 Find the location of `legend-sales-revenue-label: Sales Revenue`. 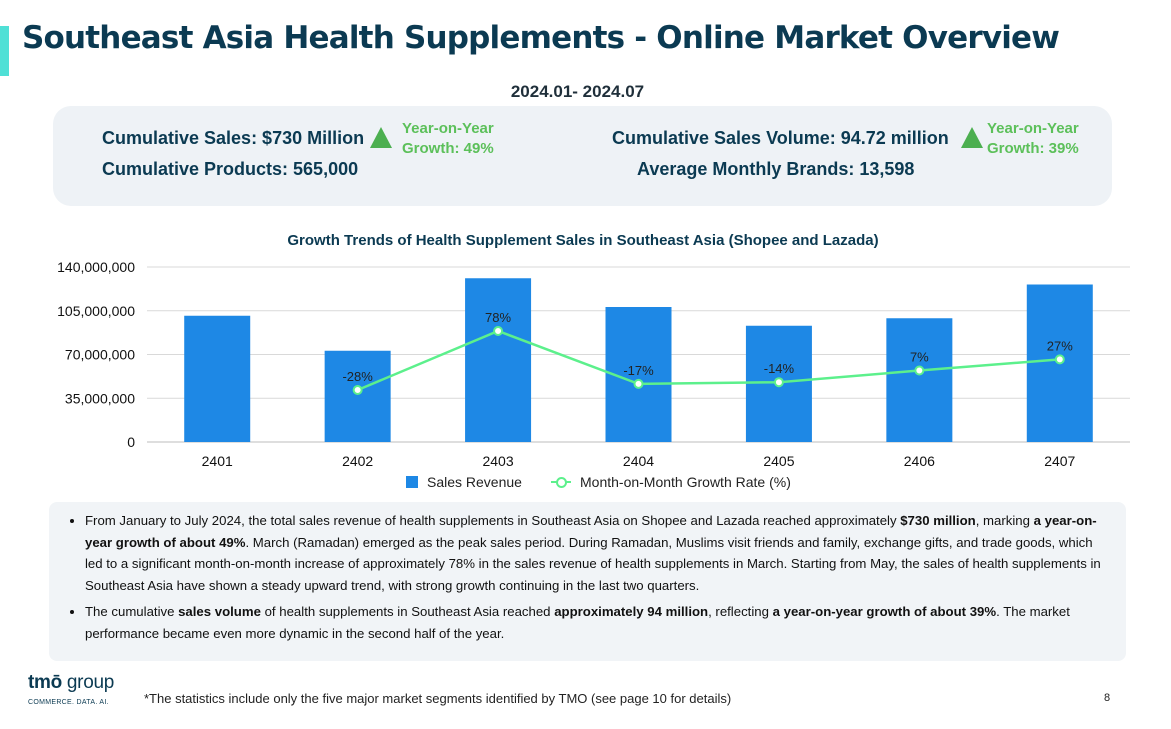

legend-sales-revenue-label: Sales Revenue is located at coordinates (474, 482).